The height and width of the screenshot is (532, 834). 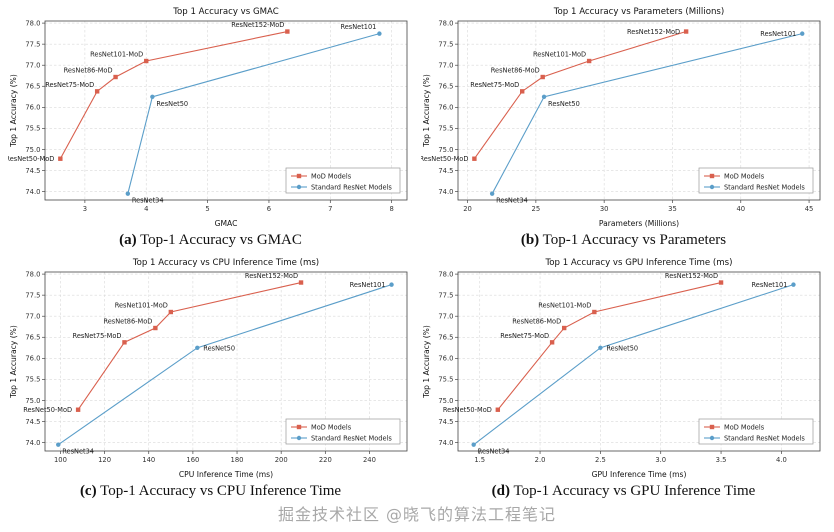 I want to click on x-tick-label: 2.0, so click(x=540, y=460).